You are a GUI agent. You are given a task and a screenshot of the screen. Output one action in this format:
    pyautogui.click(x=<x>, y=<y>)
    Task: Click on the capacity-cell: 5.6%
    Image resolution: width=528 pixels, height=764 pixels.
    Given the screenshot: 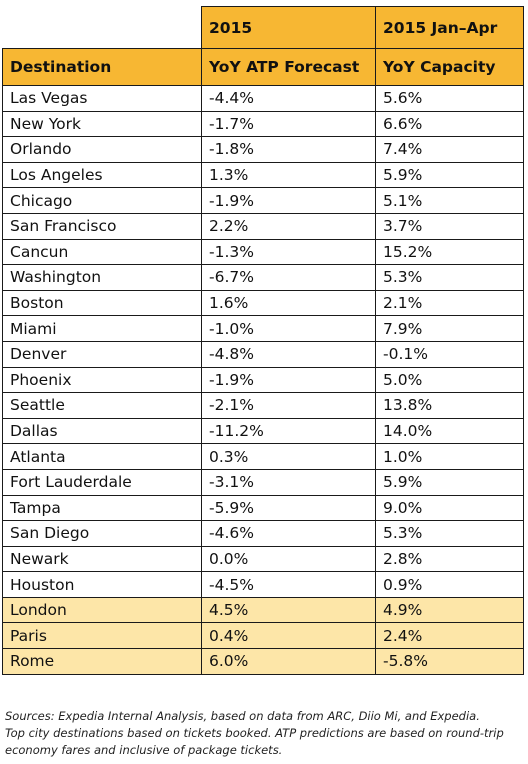 What is the action you would take?
    pyautogui.click(x=449, y=98)
    